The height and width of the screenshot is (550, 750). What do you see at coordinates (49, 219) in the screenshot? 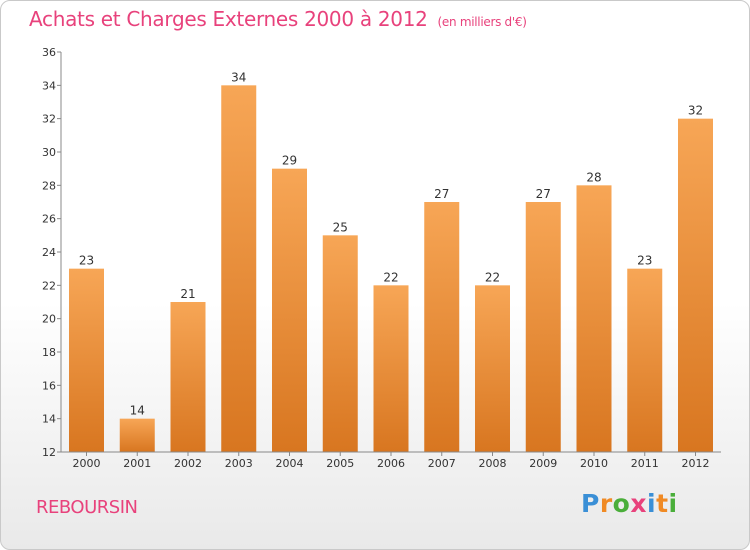
I see `y-tick-label: 26` at bounding box center [49, 219].